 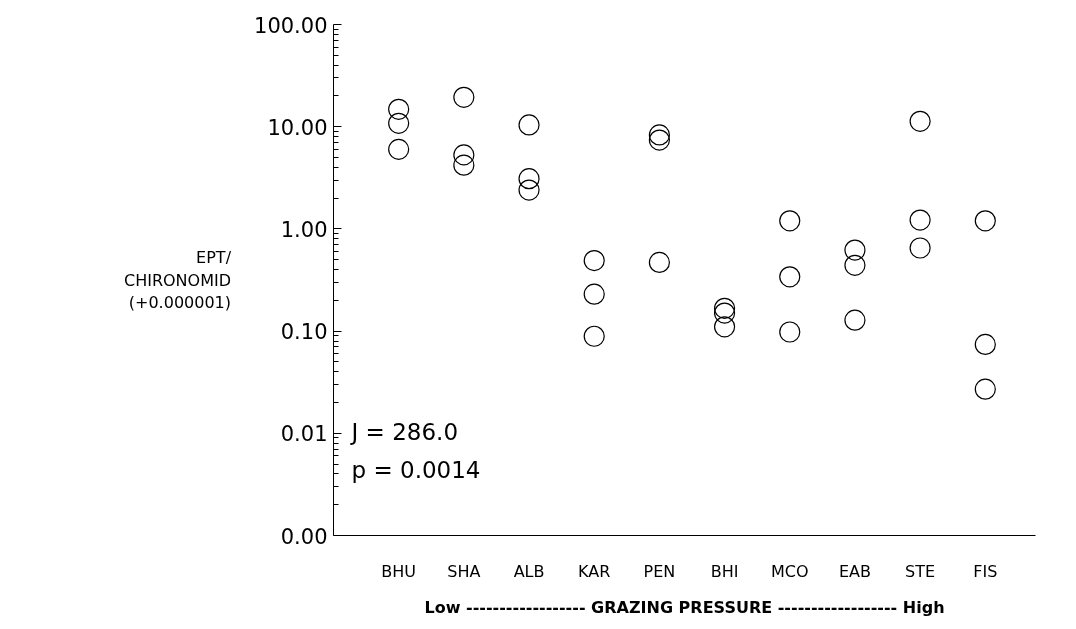 I want to click on y-tick-label: 0.10, so click(x=304, y=332).